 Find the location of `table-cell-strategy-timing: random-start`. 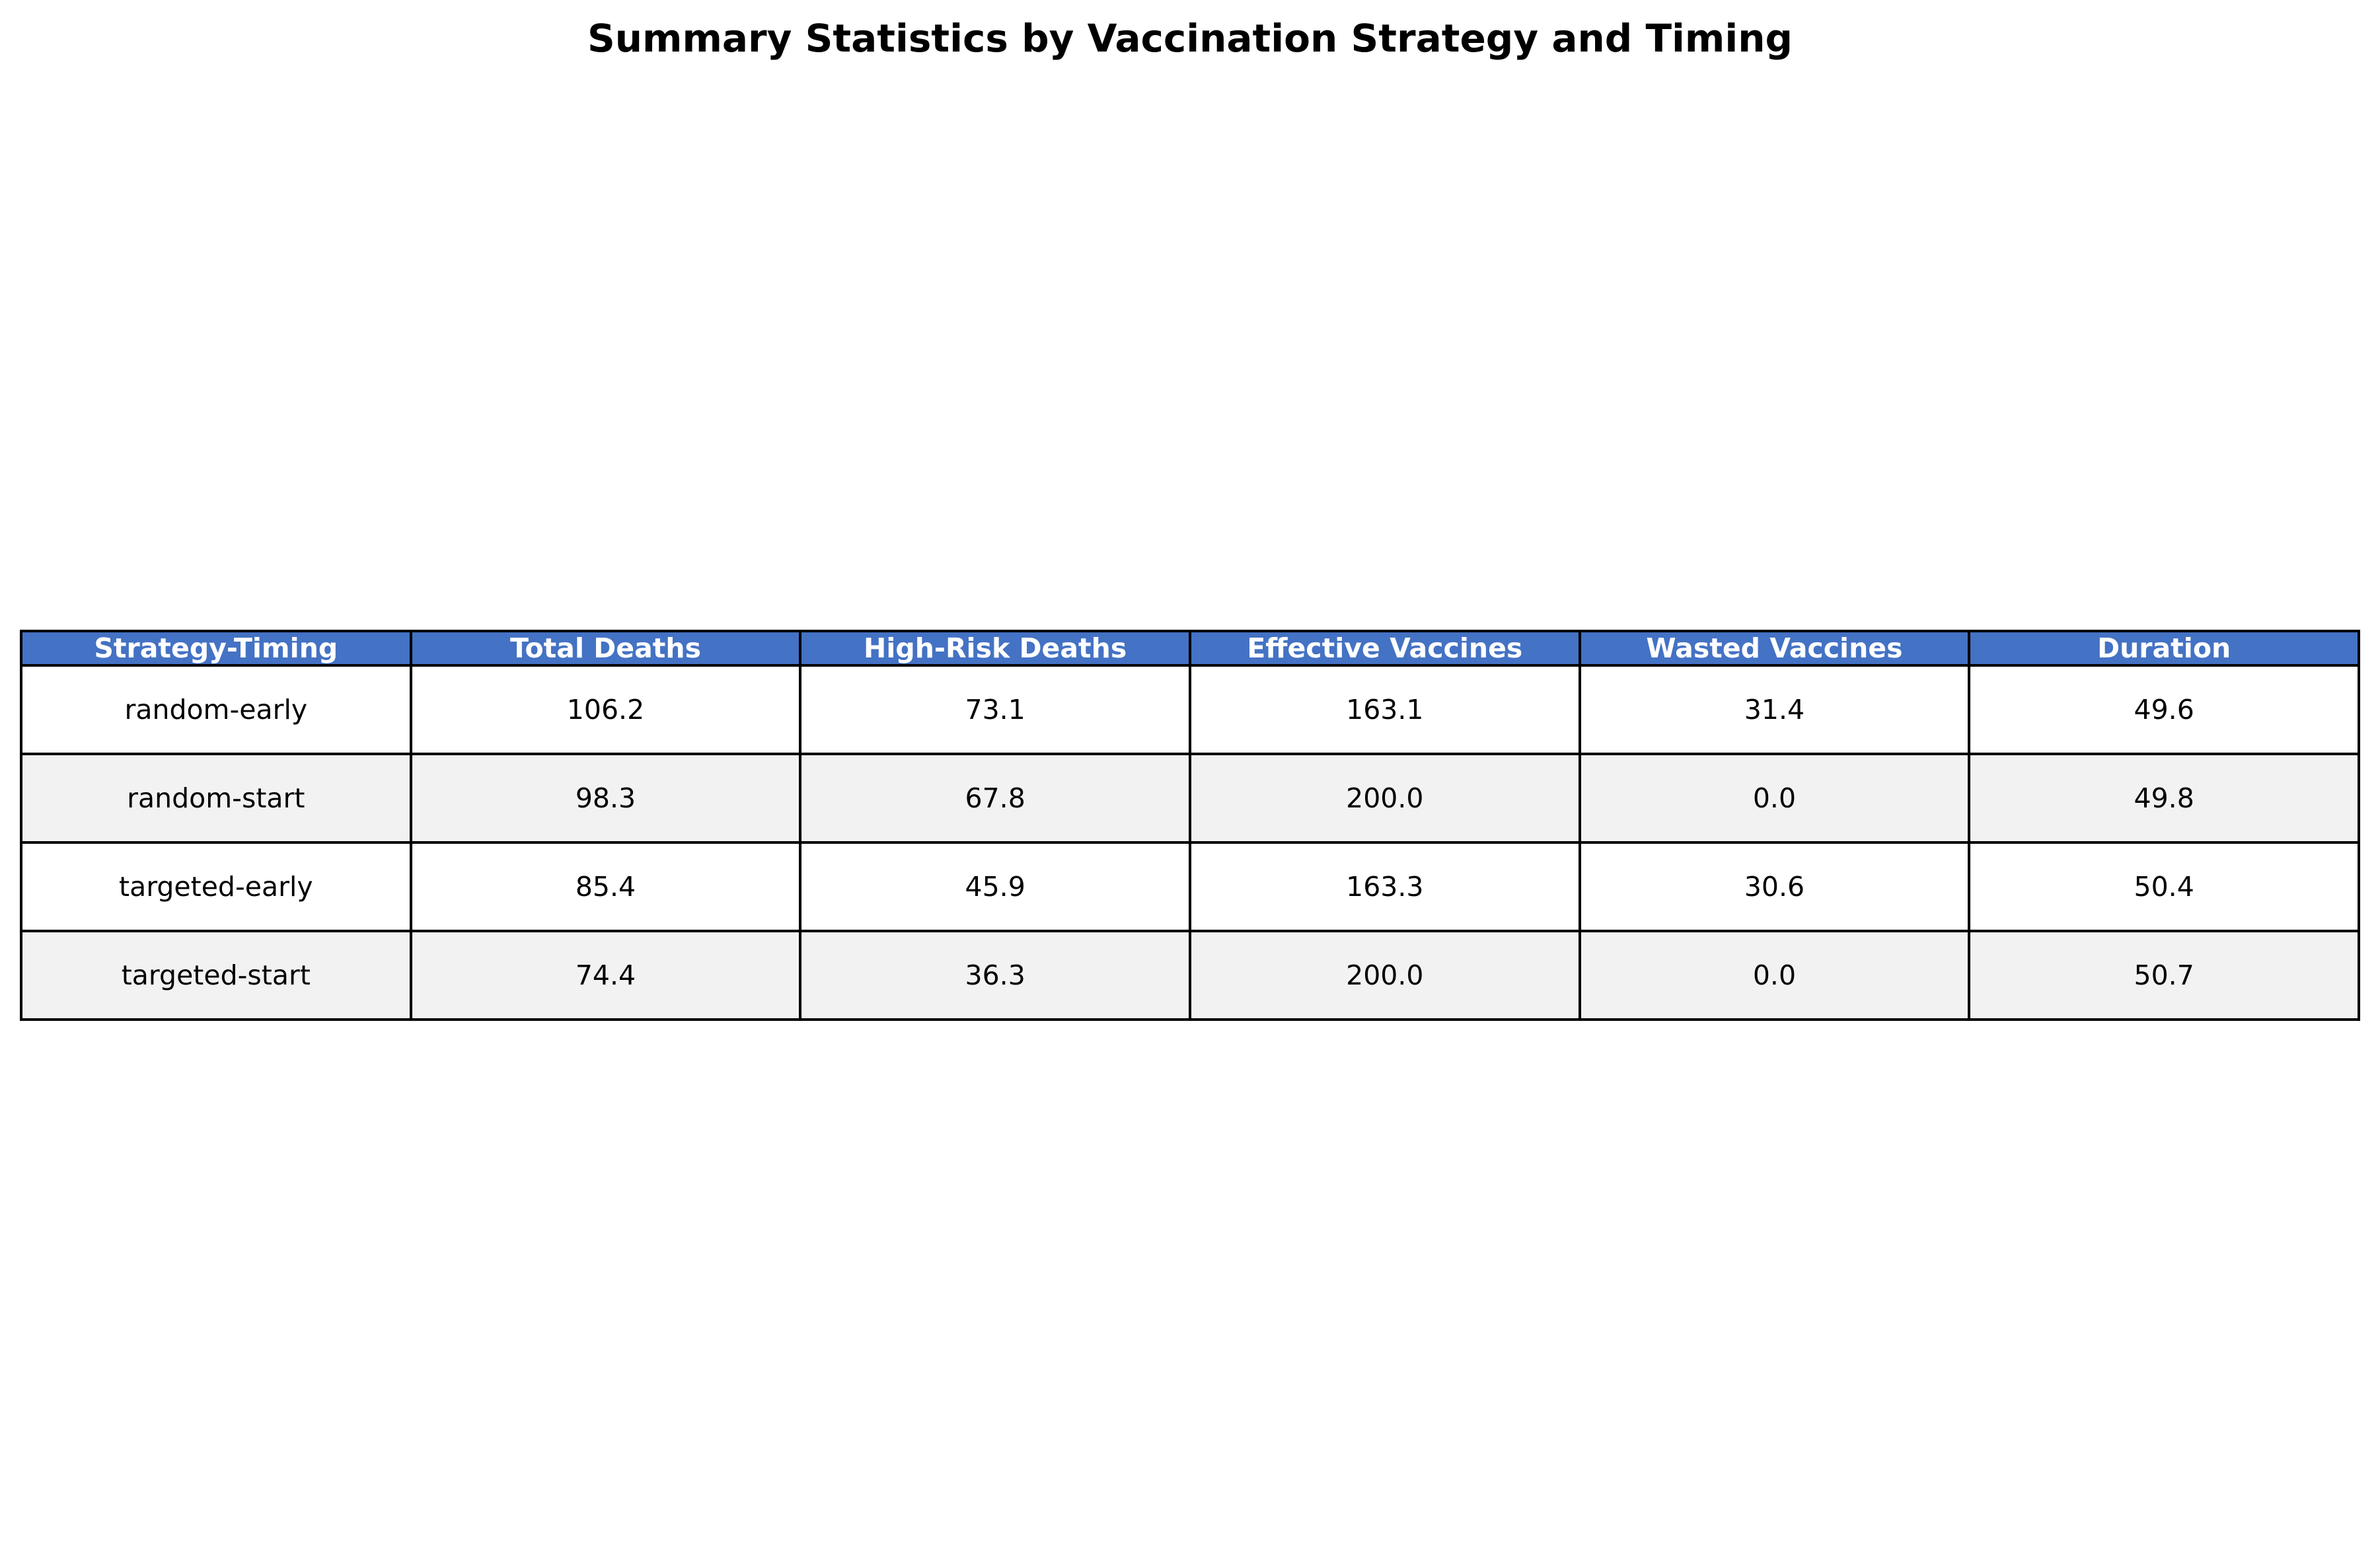

table-cell-strategy-timing: random-start is located at coordinates (216, 798).